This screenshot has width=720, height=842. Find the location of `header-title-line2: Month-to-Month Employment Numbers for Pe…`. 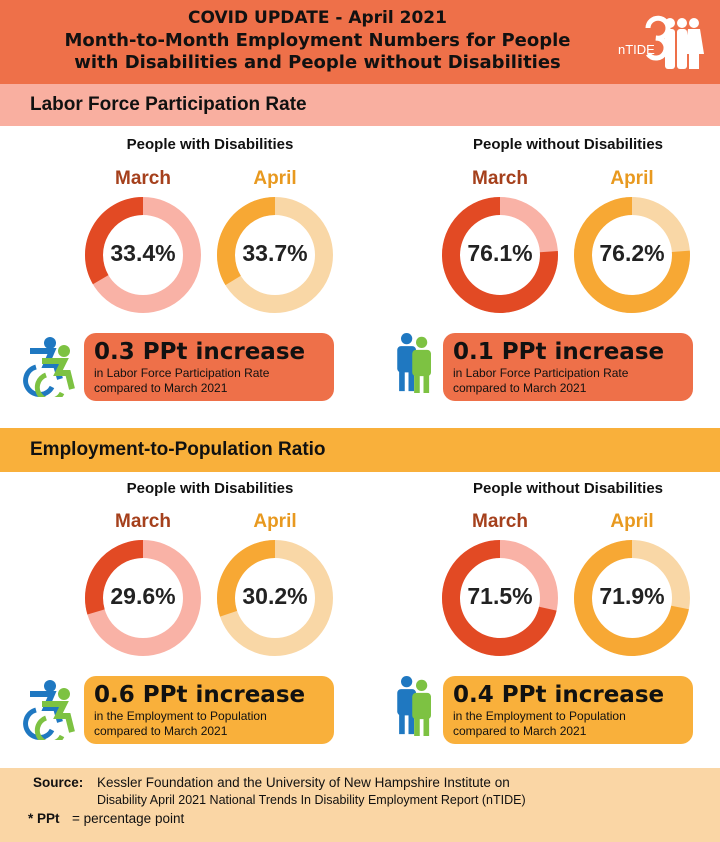

header-title-line2: Month-to-Month Employment Numbers for Pe… is located at coordinates (317, 40).